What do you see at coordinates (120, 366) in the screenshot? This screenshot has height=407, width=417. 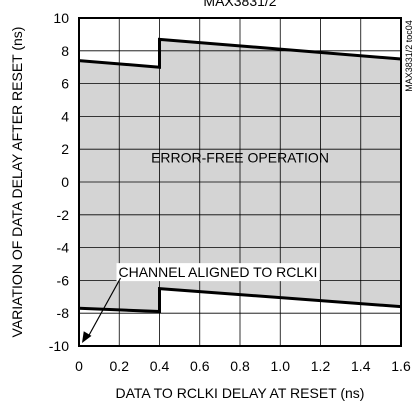 I see `x-tick-label: 0.2` at bounding box center [120, 366].